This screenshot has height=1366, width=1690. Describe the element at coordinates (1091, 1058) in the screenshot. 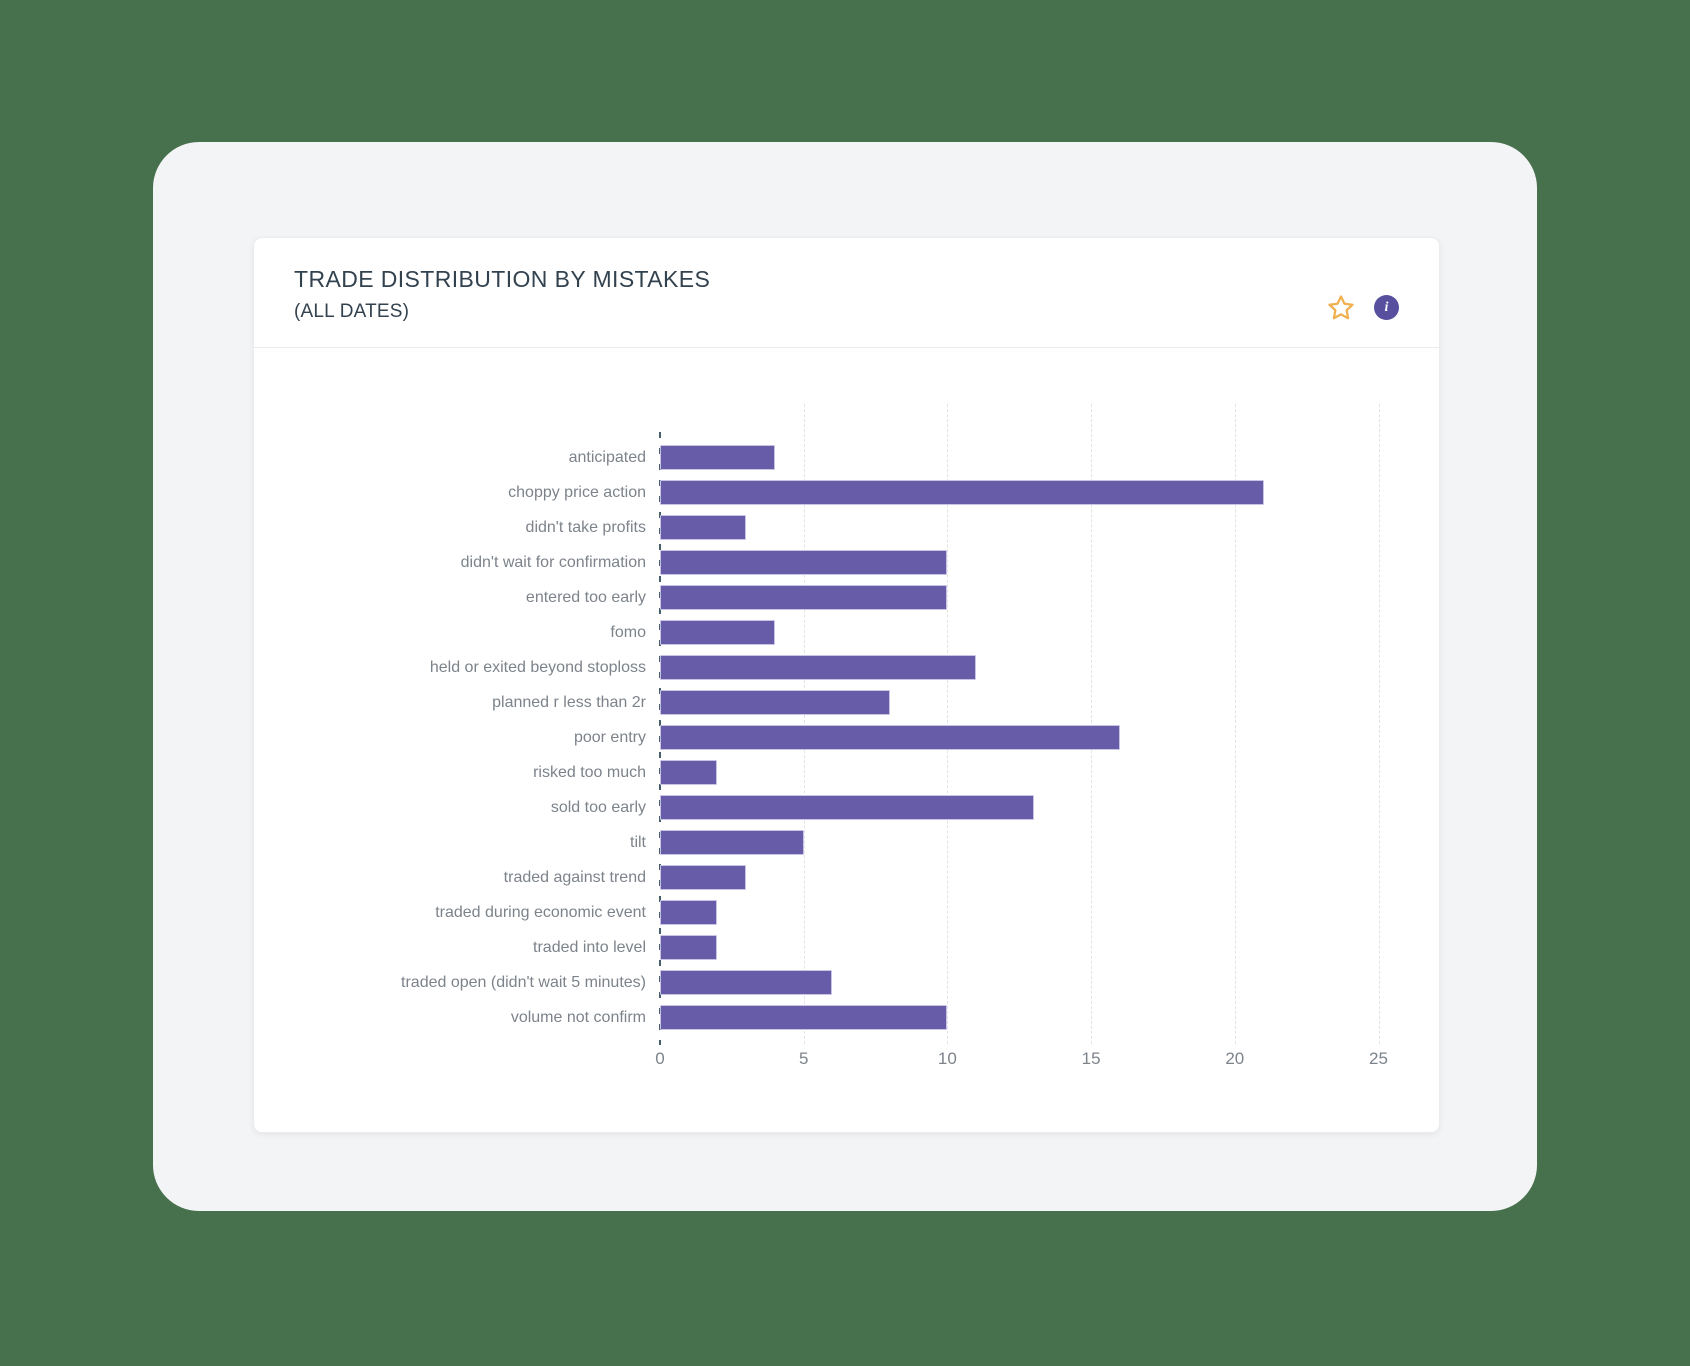

I see `x-tick-label: 15` at that location.